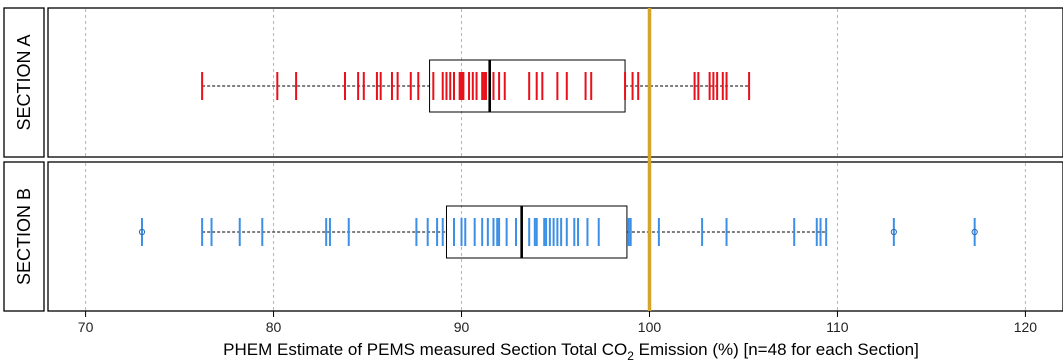  I want to click on strip-b-box, so click(24, 236).